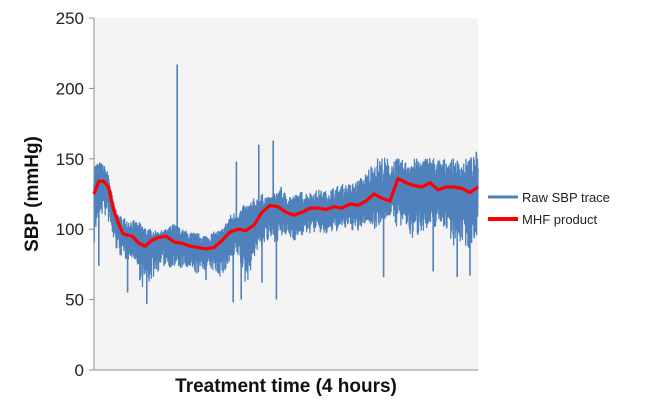 The image size is (650, 408). What do you see at coordinates (285, 213) in the screenshot?
I see `mhf-product-line` at bounding box center [285, 213].